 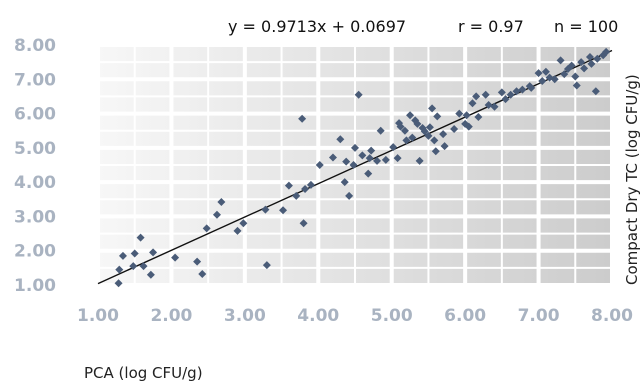 What do you see at coordinates (35, 166) in the screenshot?
I see `y-tick-labels: 1.00 2.00 3.00 4.00 5.00 6.00 7.00 8.00` at bounding box center [35, 166].